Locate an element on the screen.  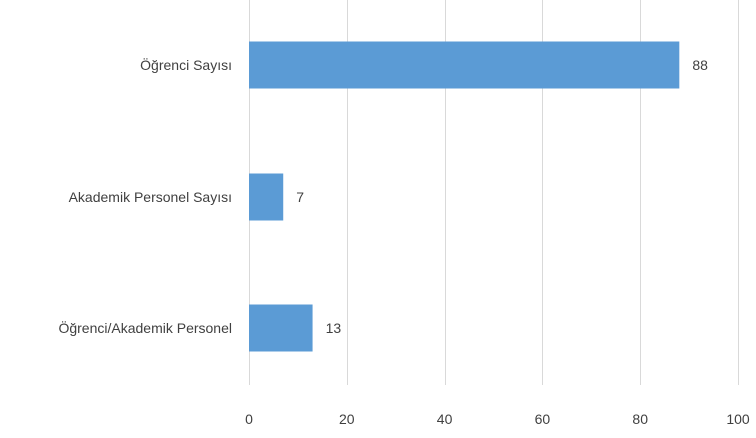
x-tick-label-4: 80 is located at coordinates (640, 419).